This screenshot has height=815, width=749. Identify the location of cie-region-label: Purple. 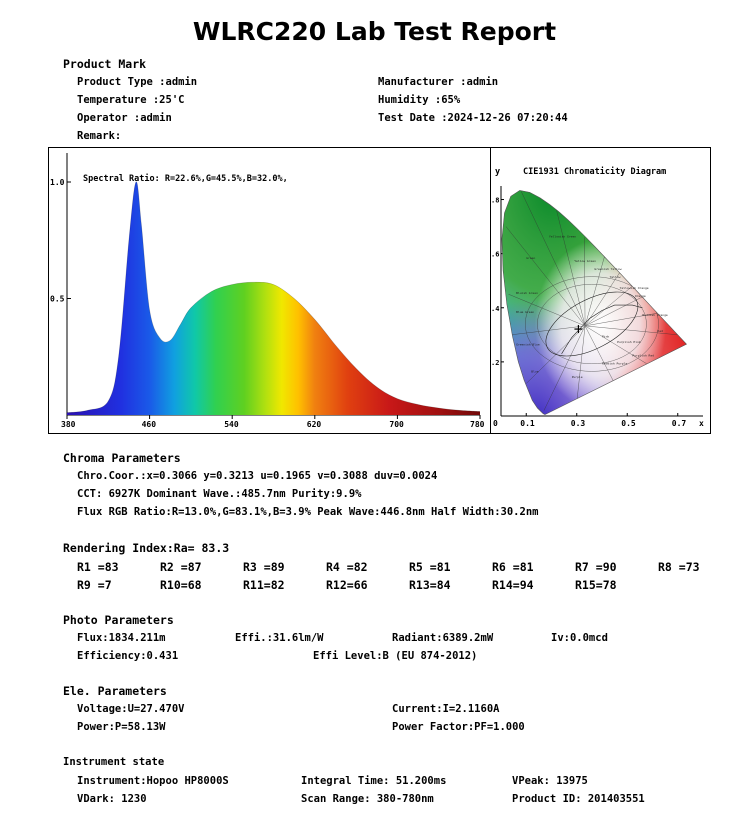
(577, 377).